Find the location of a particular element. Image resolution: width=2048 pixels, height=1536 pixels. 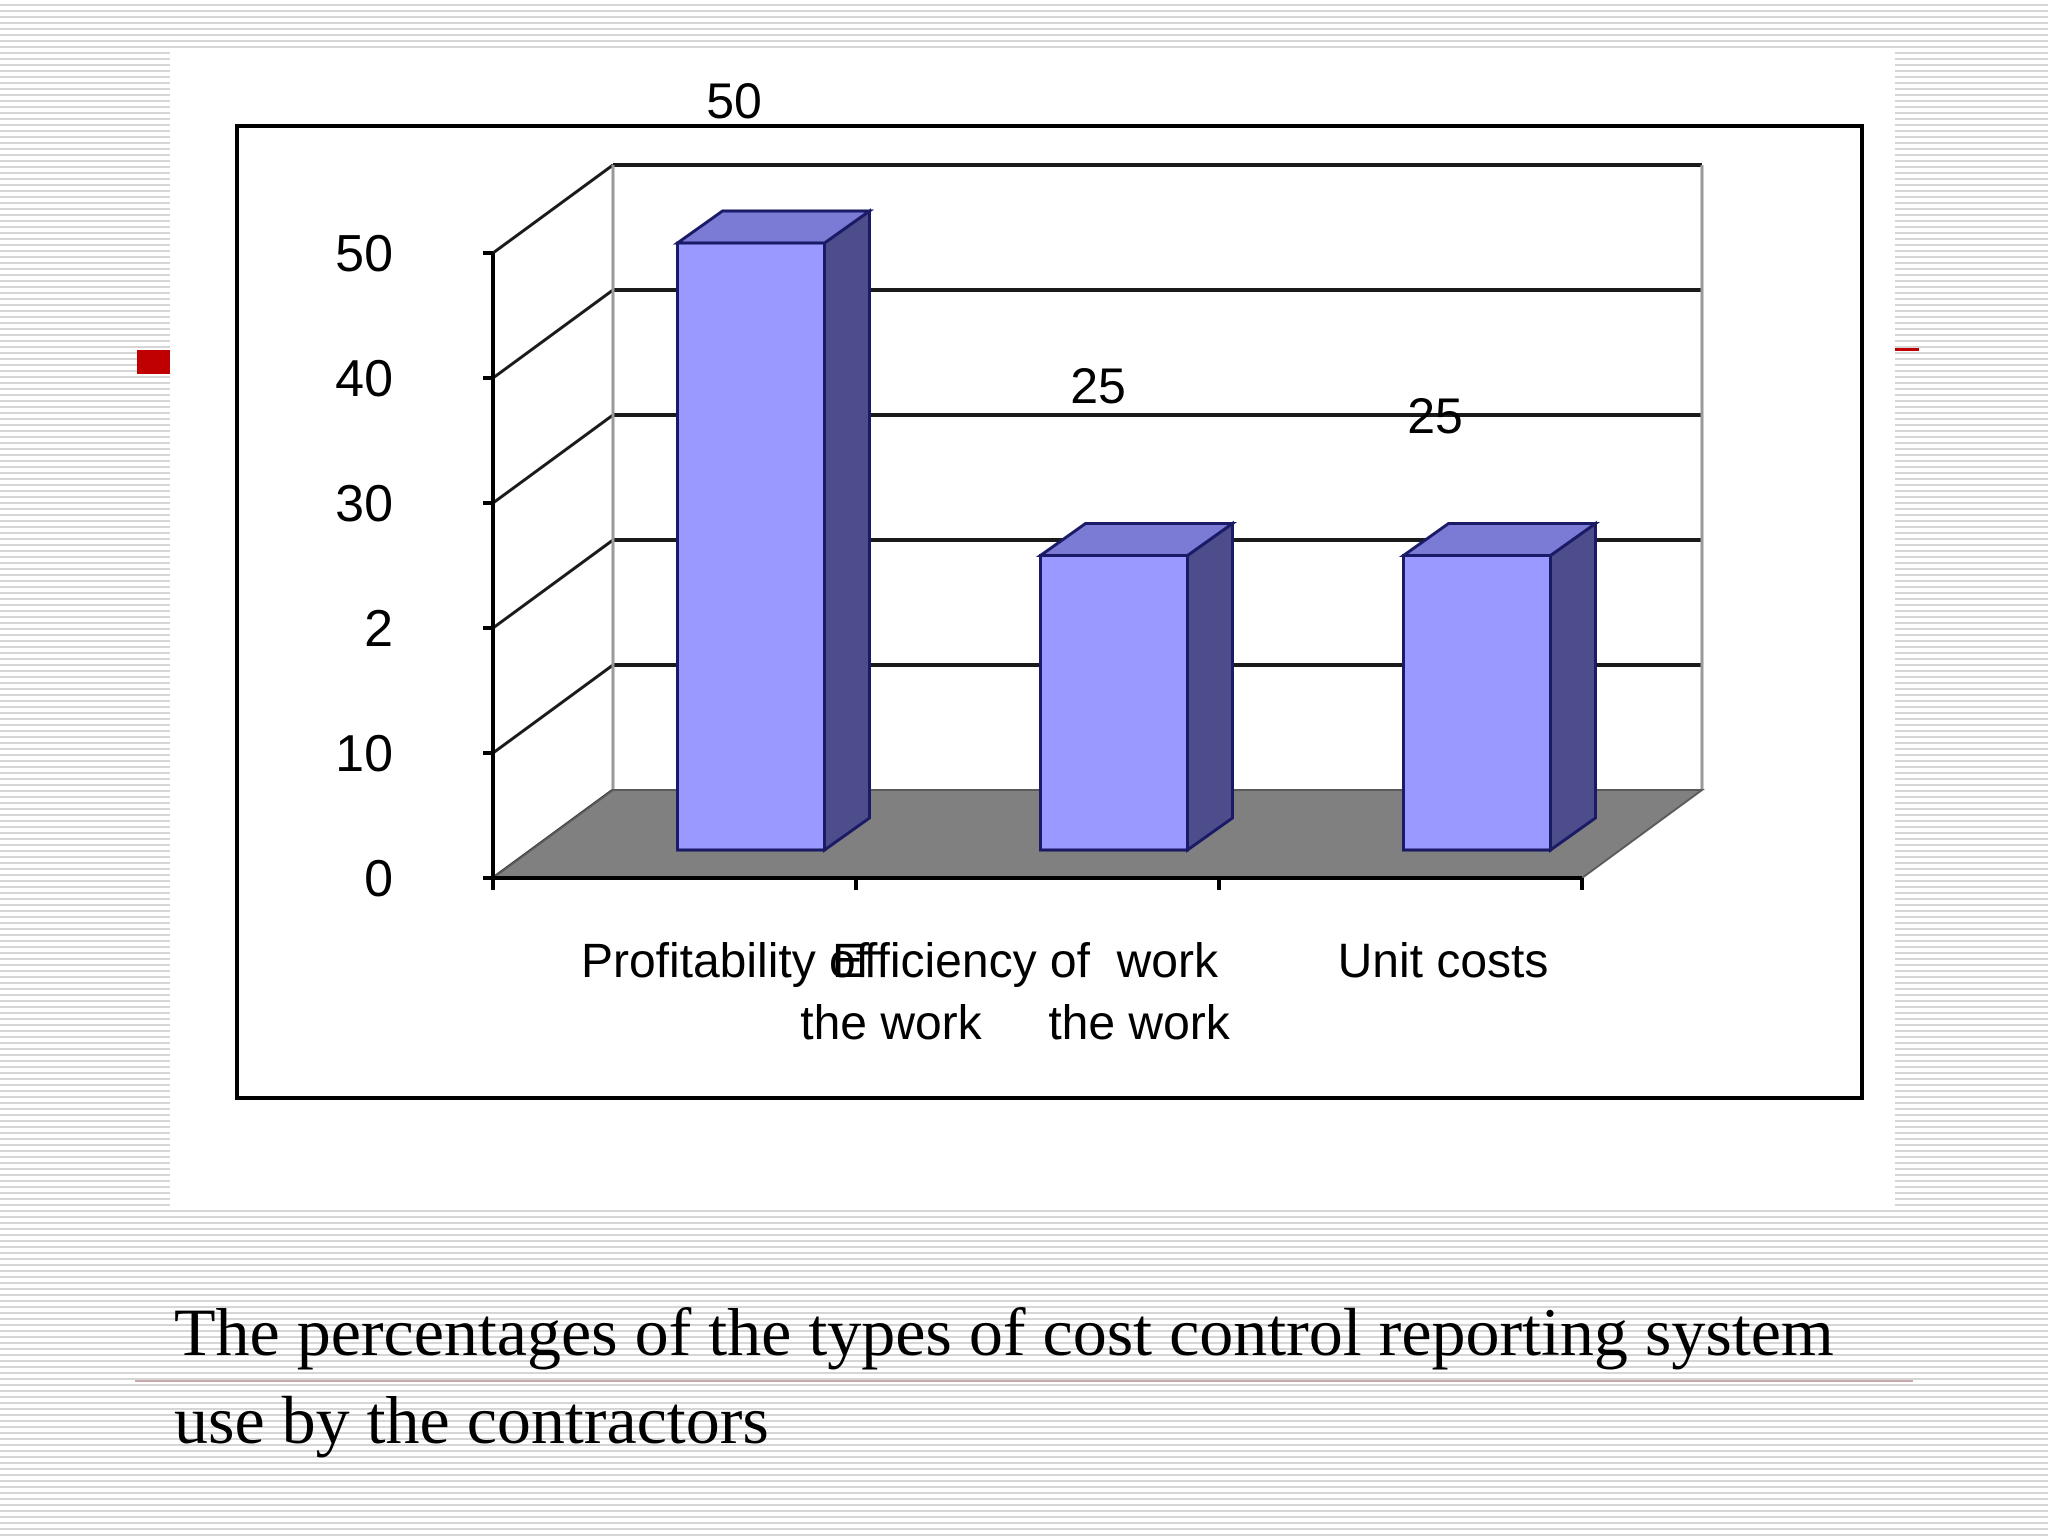

y-tick-label: 30 is located at coordinates (364, 504).